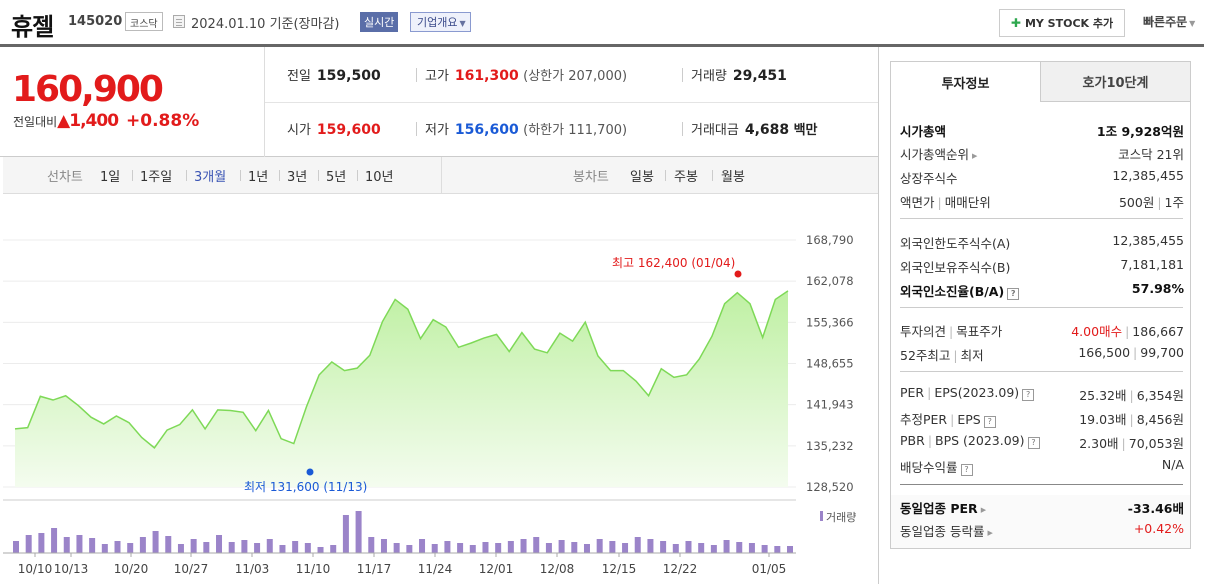 This screenshot has width=1215, height=588. I want to click on eps-value: 6,354원, so click(1160, 395).